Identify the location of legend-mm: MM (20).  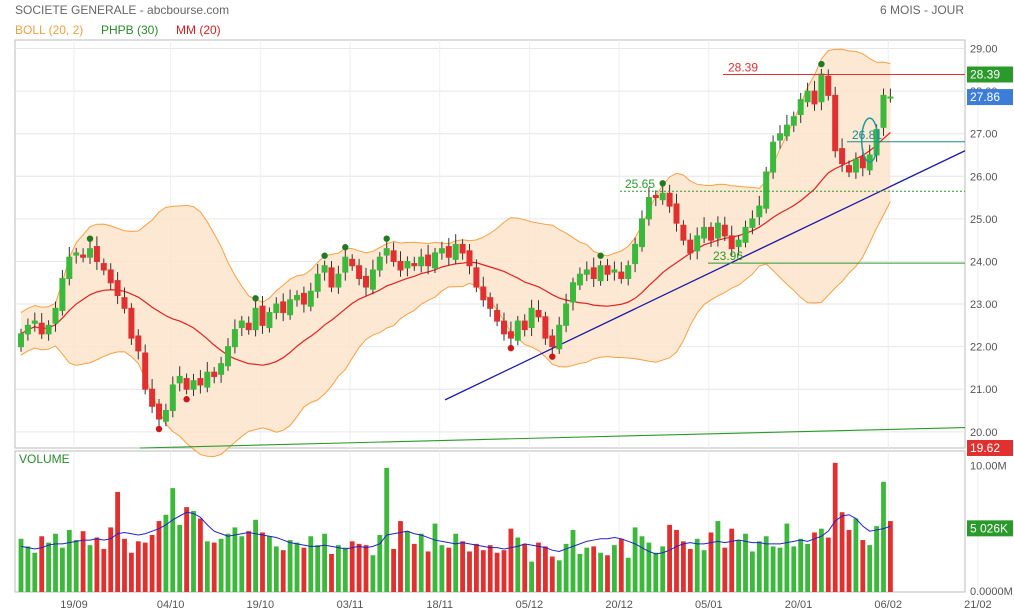
(198, 30).